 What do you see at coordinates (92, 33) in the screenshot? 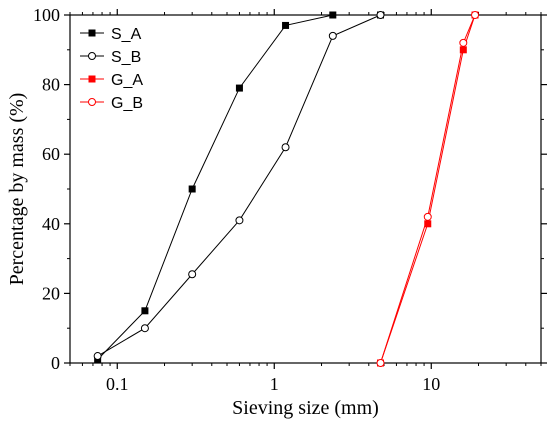
I see `legend-marker-s-a` at bounding box center [92, 33].